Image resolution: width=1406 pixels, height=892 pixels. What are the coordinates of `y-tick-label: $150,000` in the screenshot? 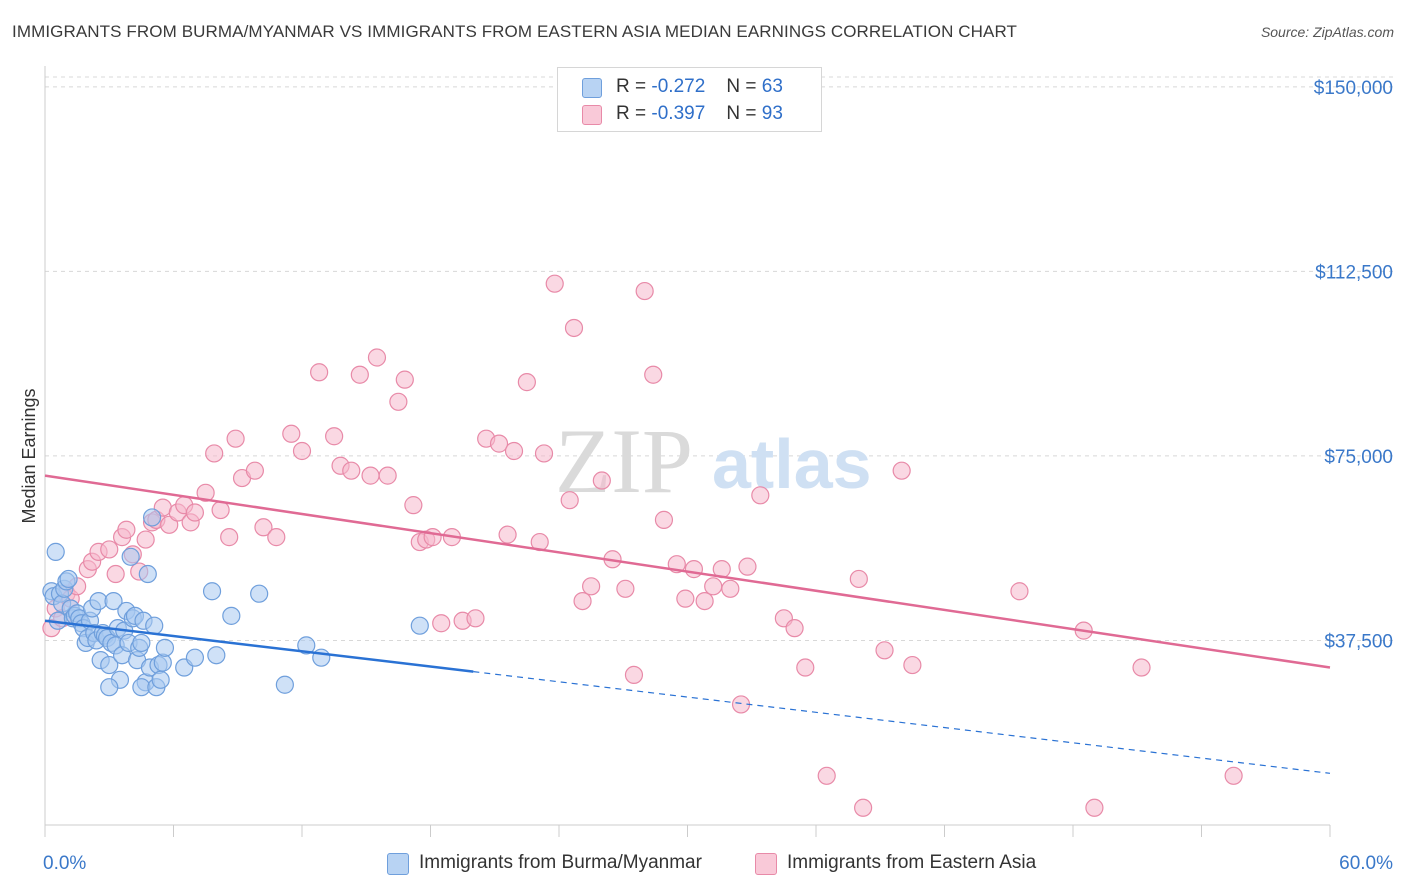 It's located at (1353, 88).